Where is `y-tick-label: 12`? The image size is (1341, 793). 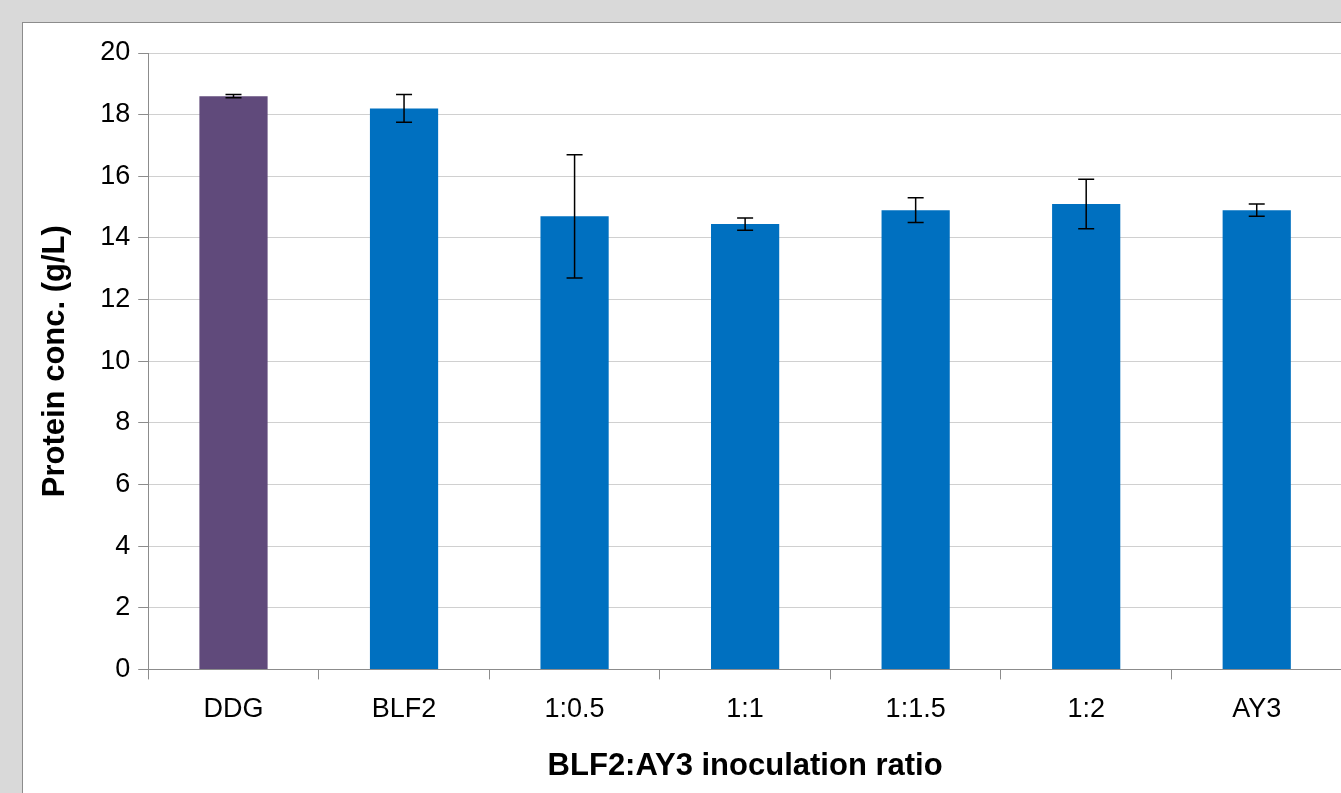 y-tick-label: 12 is located at coordinates (115, 298).